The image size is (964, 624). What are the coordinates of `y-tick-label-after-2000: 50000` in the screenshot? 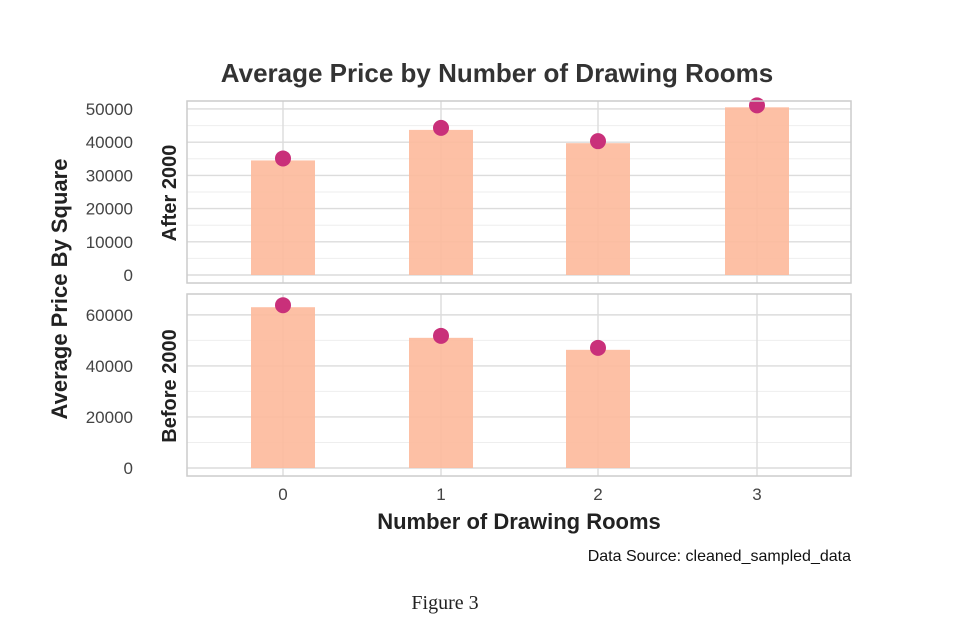 It's located at (109, 109).